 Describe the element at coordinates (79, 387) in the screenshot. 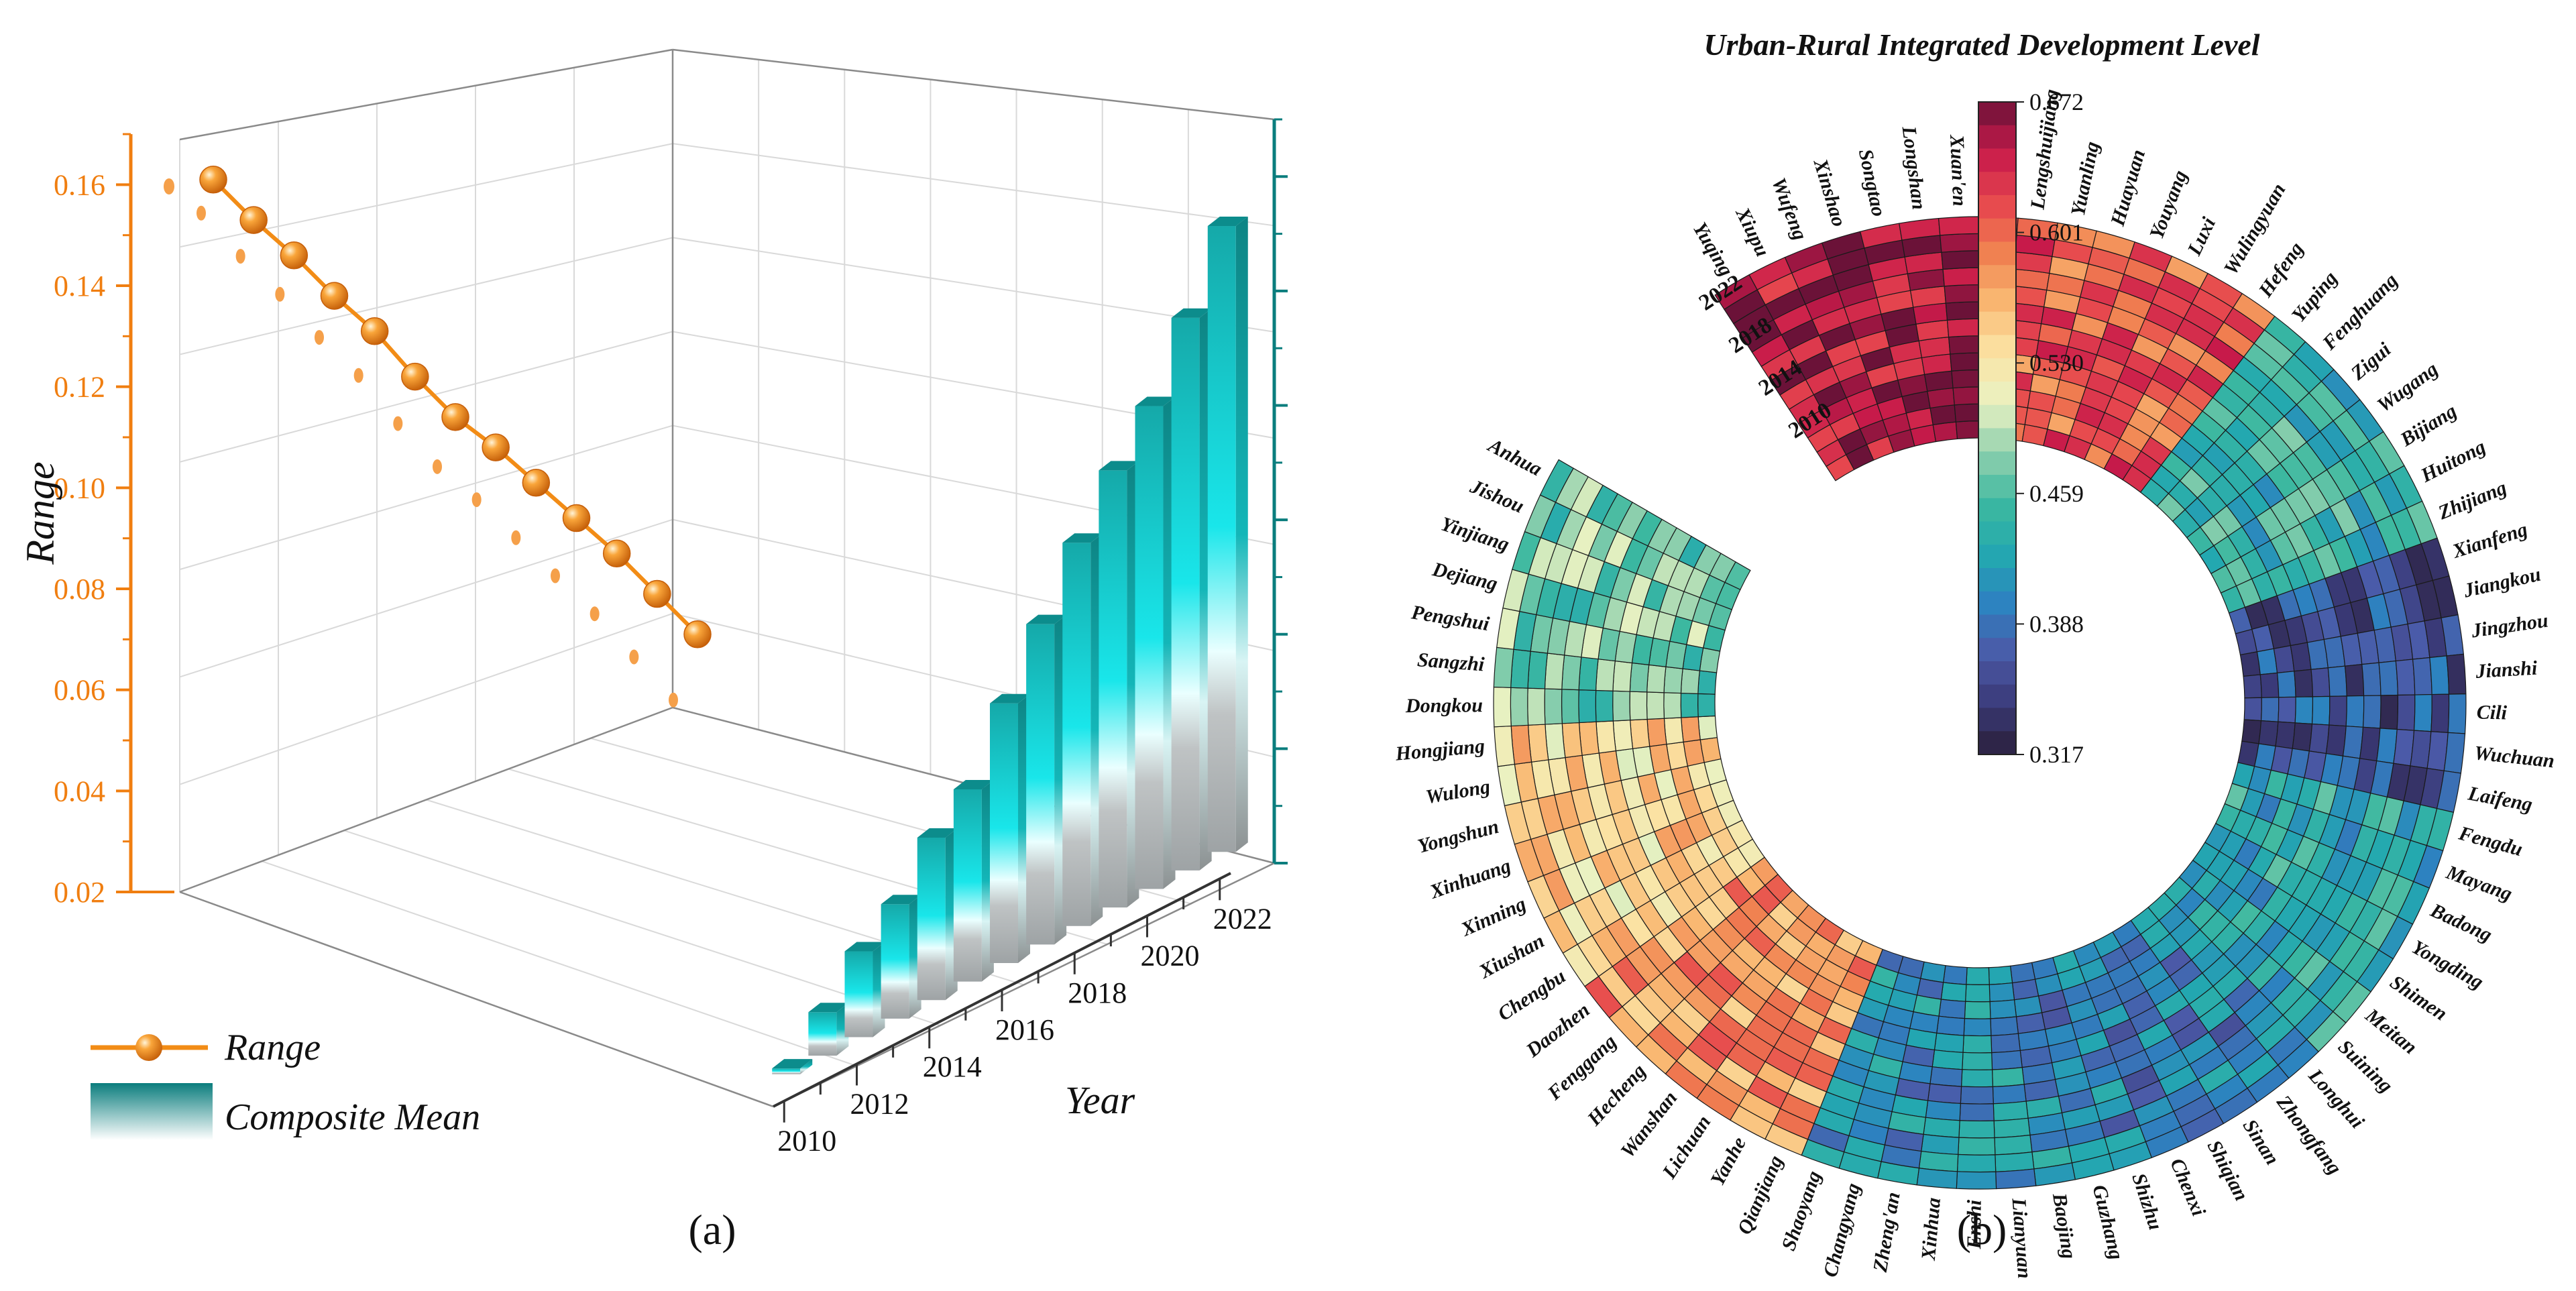

I see `range-tick-label: 0.12` at that location.